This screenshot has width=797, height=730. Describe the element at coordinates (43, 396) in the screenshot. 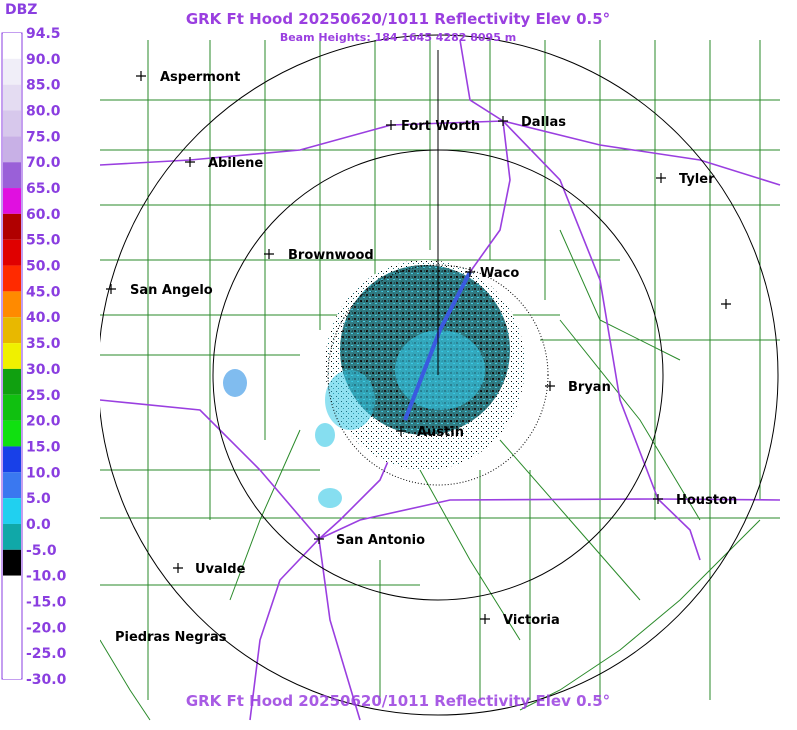

I see `legend-label: 25.0` at that location.